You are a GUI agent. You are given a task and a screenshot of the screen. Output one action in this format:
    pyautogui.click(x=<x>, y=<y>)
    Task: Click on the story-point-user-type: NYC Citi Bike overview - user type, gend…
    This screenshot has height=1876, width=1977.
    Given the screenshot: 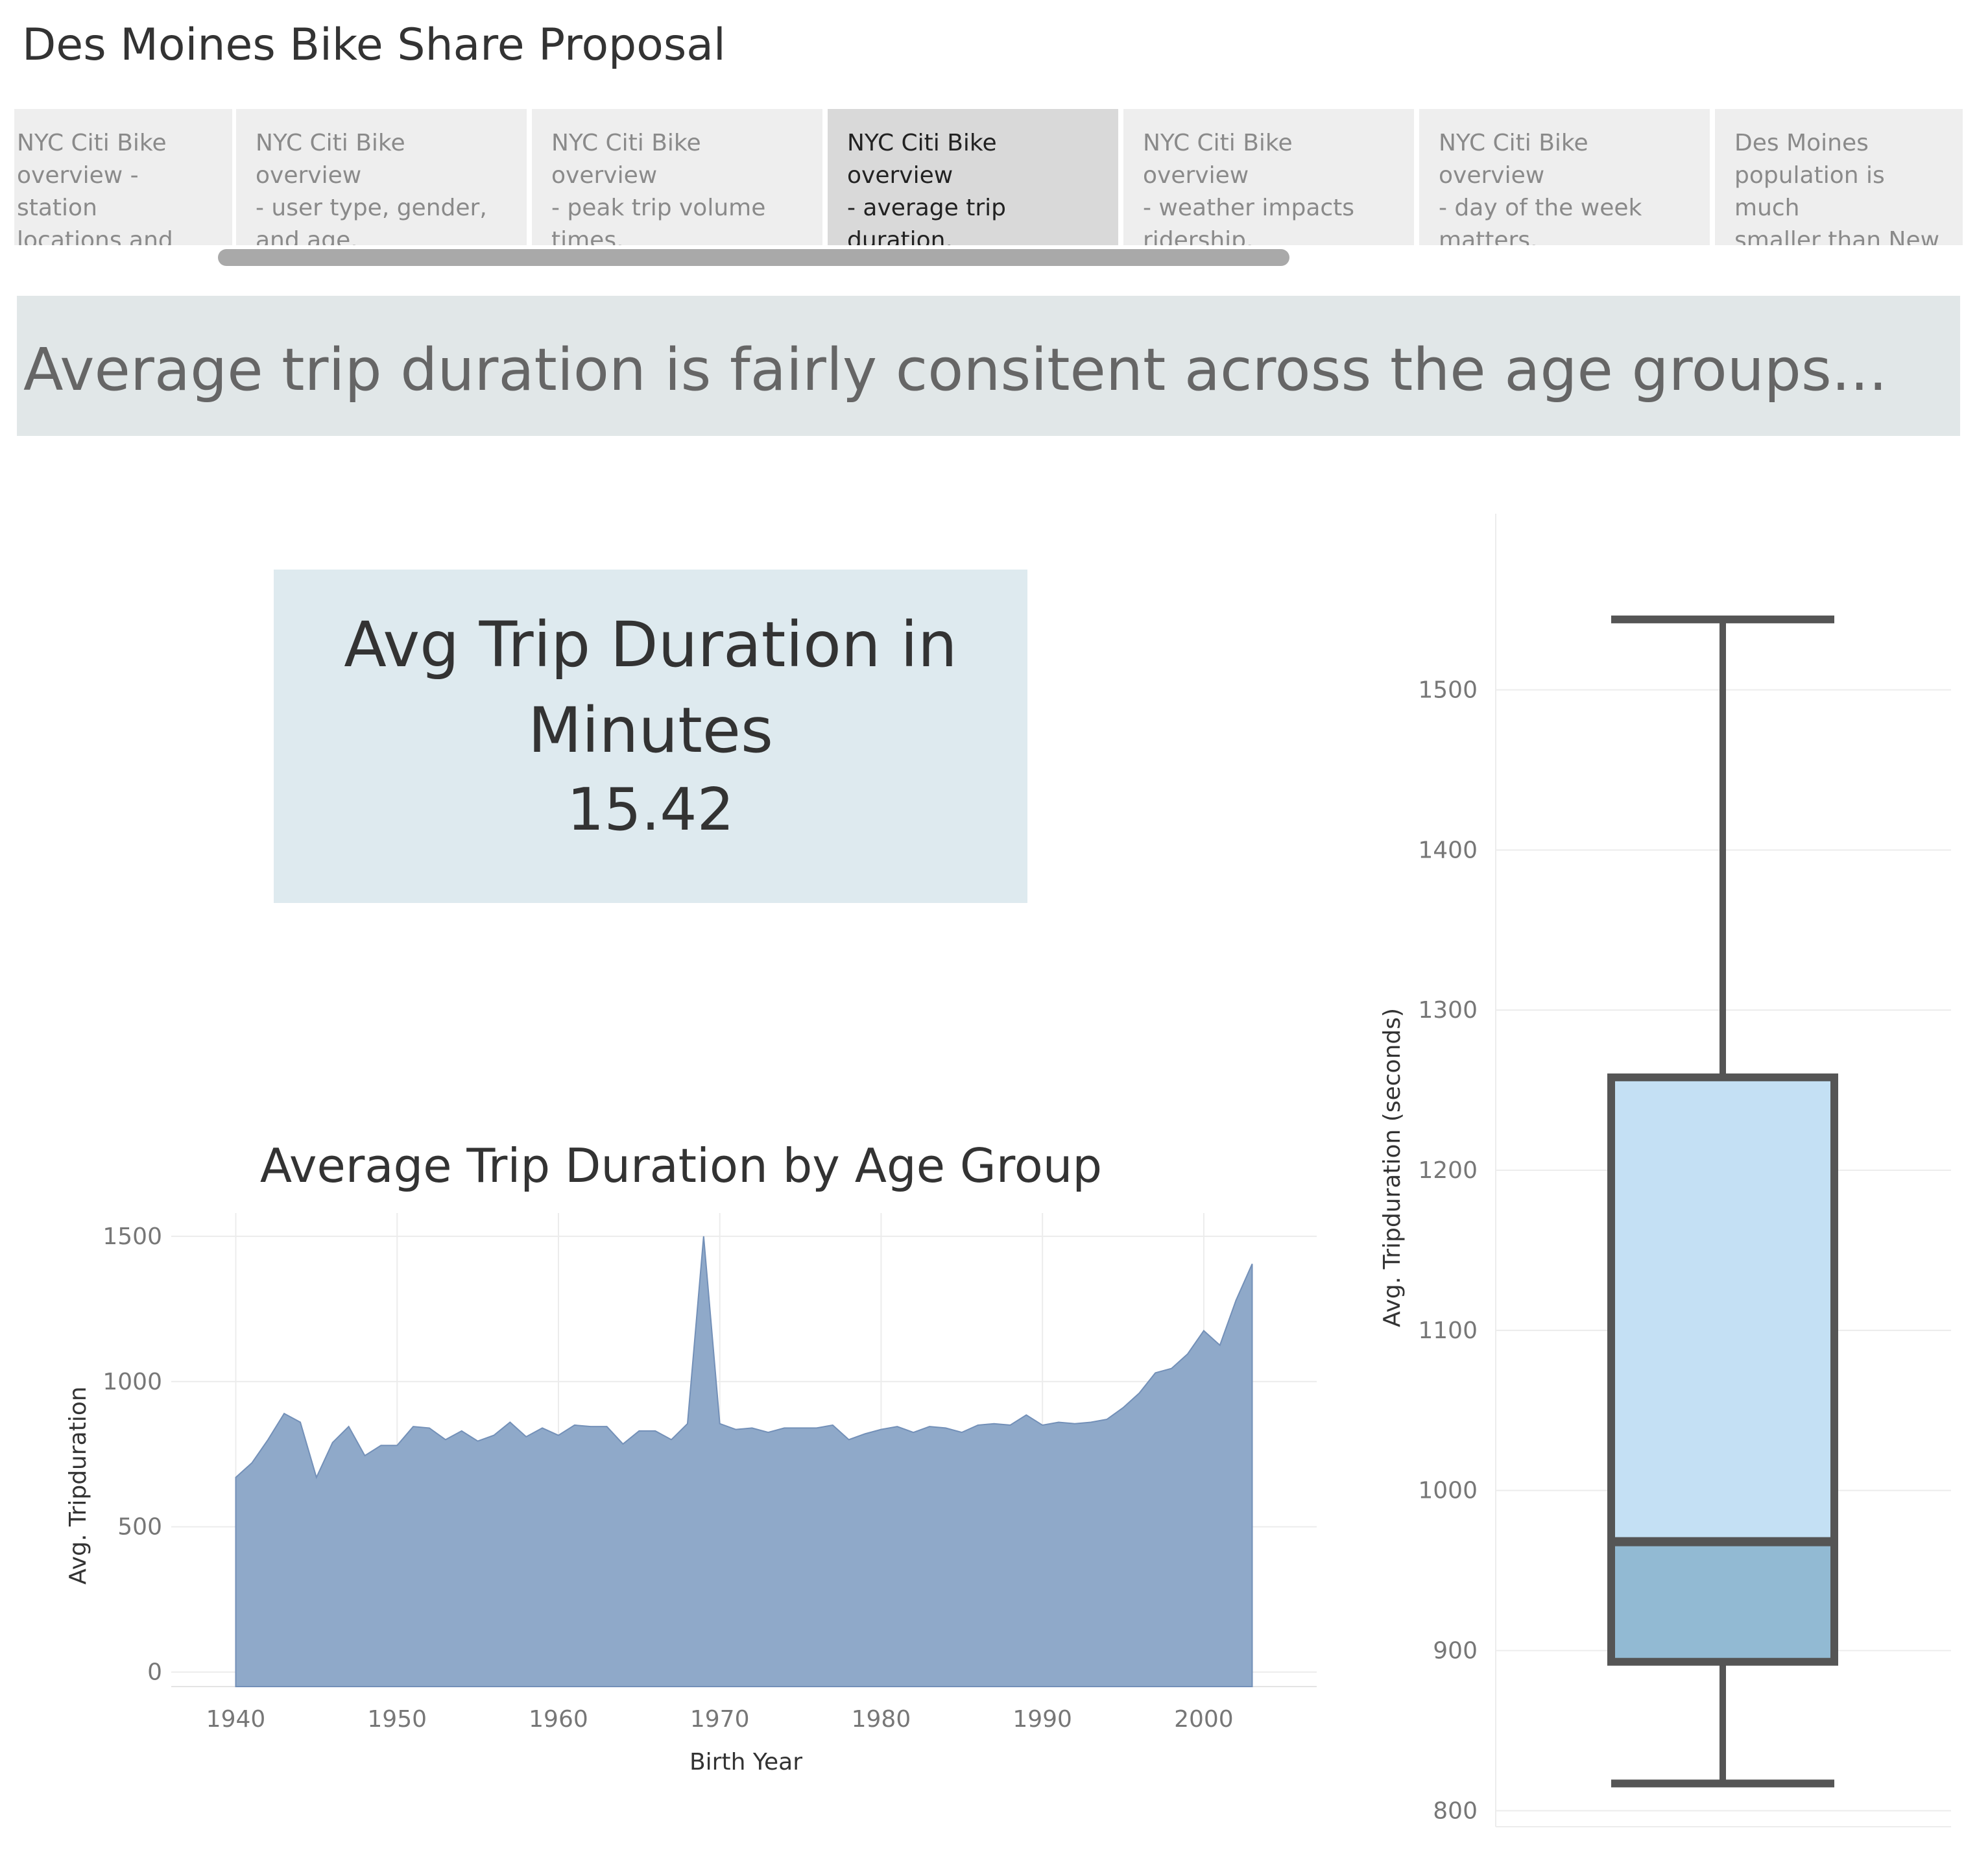 What is the action you would take?
    pyautogui.click(x=381, y=177)
    